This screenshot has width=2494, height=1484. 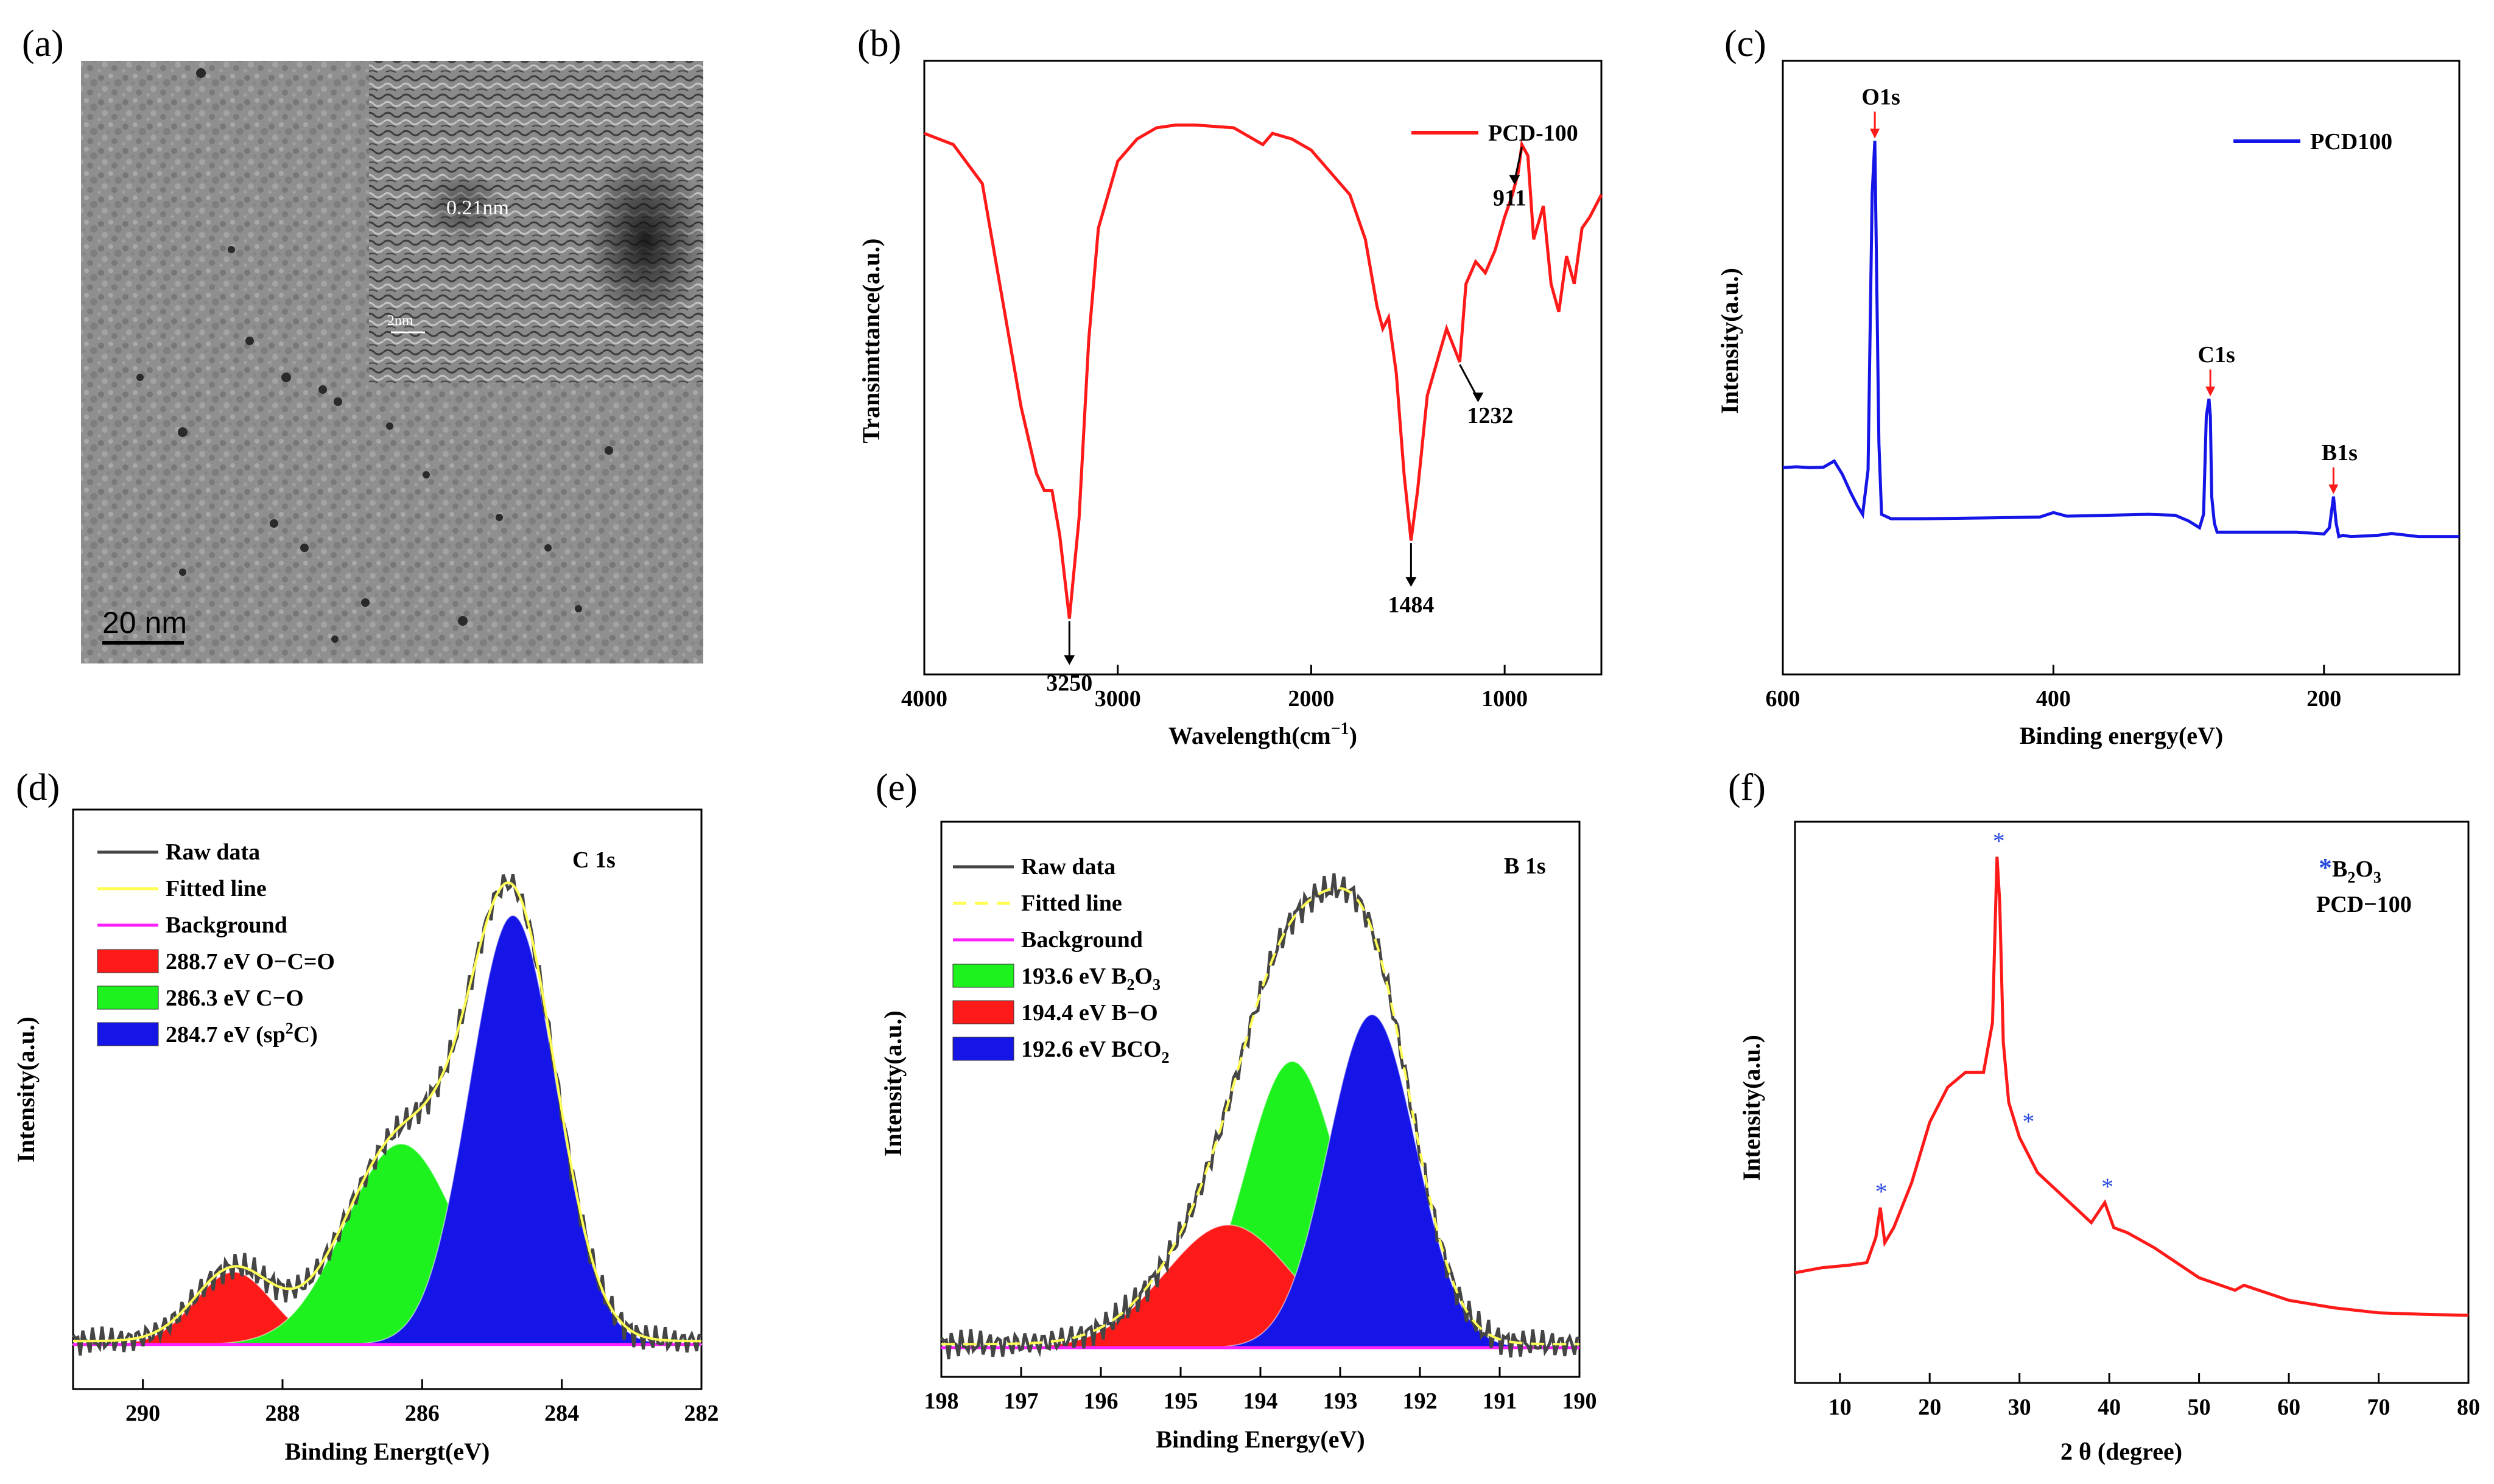 What do you see at coordinates (282, 1414) in the screenshot?
I see `xtick-label: 288` at bounding box center [282, 1414].